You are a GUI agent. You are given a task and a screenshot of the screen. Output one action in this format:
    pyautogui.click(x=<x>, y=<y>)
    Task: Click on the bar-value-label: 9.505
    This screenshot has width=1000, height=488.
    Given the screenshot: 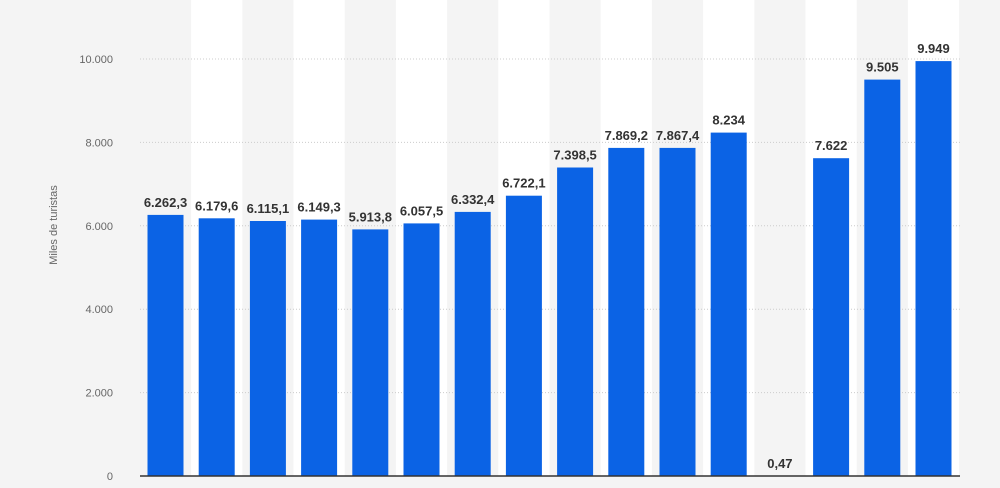 What is the action you would take?
    pyautogui.click(x=882, y=67)
    